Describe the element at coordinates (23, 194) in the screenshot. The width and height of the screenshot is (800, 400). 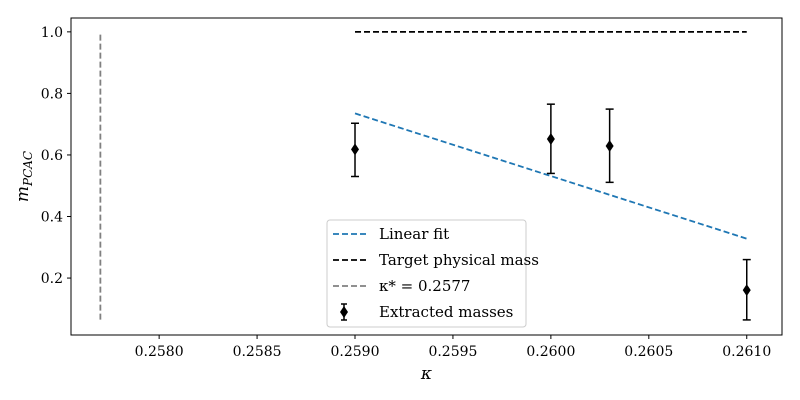
I see `y-axis-label-main: m` at that location.